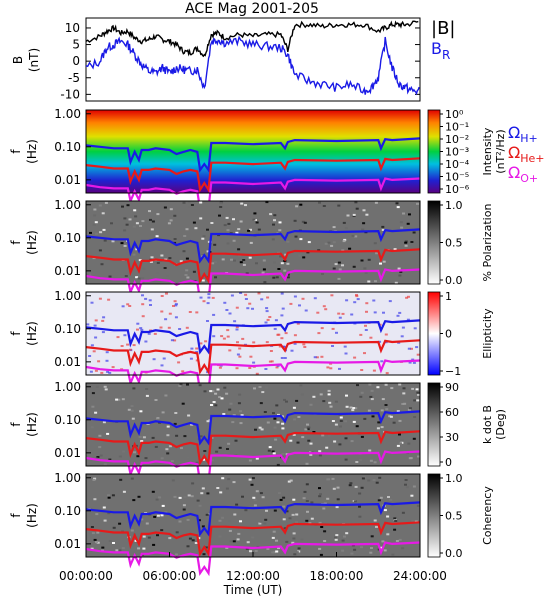 The image size is (550, 600). What do you see at coordinates (233, 59) in the screenshot?
I see `b-field-panel: 10 5 0 -5 -10 B (nT) |B| BR` at bounding box center [233, 59].